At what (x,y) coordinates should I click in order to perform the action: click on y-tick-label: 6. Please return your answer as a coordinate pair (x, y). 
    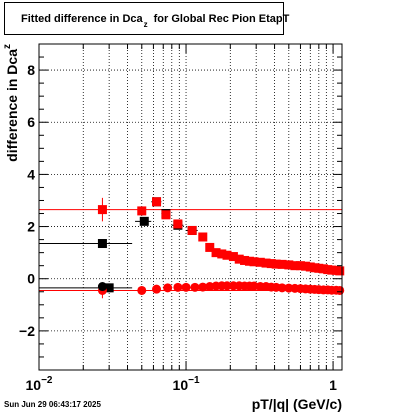
    Looking at the image, I should click on (31, 122).